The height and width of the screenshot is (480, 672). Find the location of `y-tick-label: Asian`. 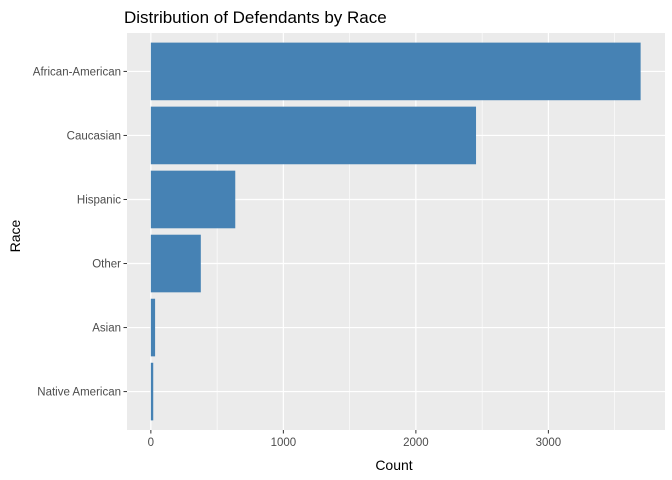

y-tick-label: Asian is located at coordinates (106, 329).